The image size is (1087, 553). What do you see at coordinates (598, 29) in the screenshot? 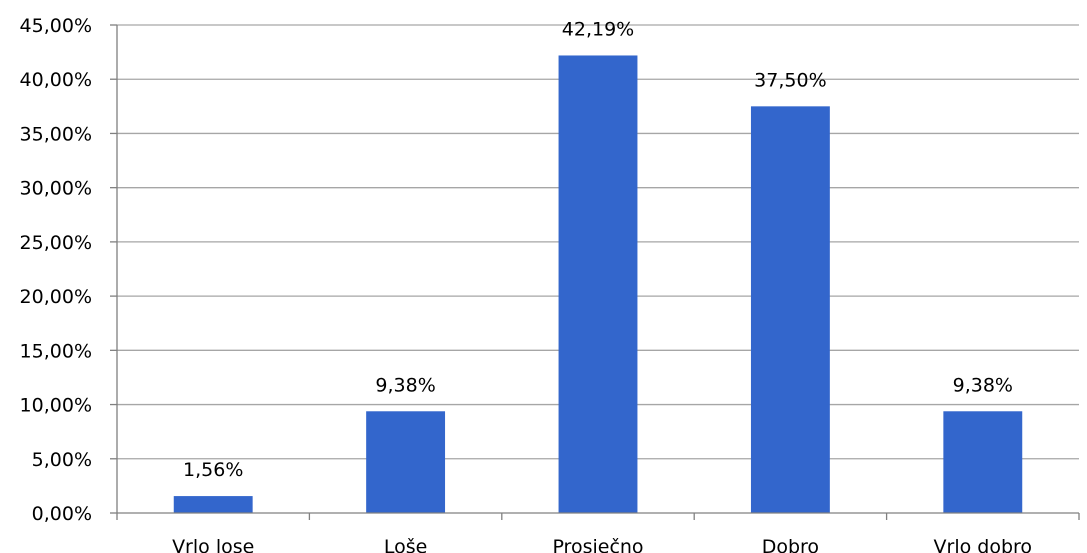
I see `data-label: 42,19%` at bounding box center [598, 29].